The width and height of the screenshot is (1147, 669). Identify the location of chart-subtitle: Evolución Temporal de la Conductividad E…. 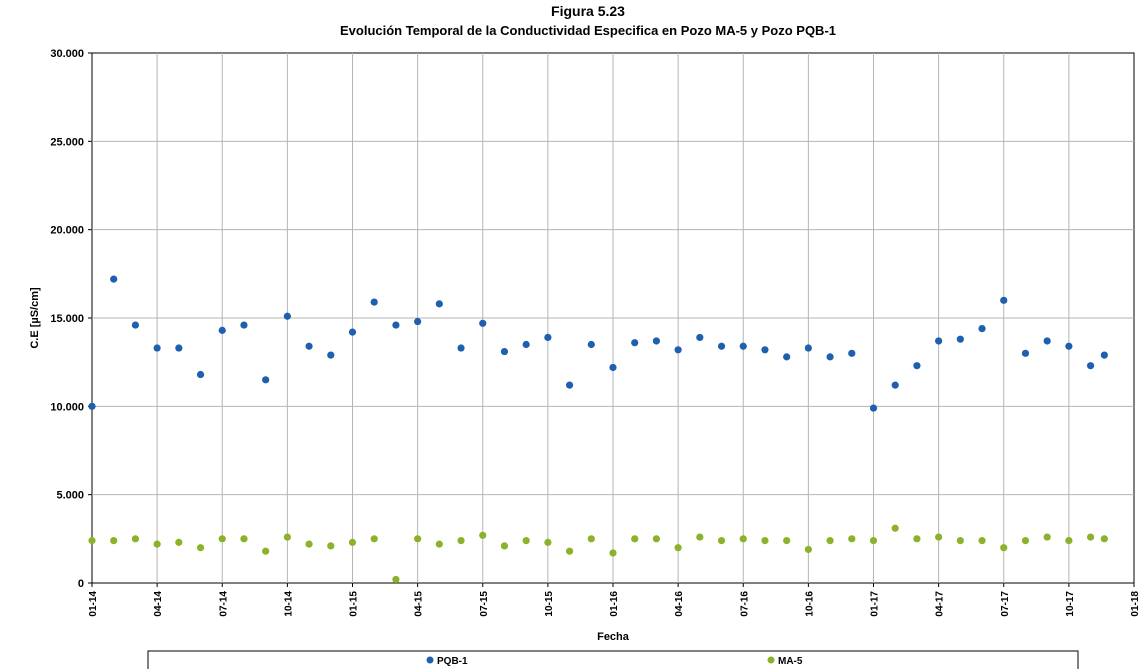
(588, 30).